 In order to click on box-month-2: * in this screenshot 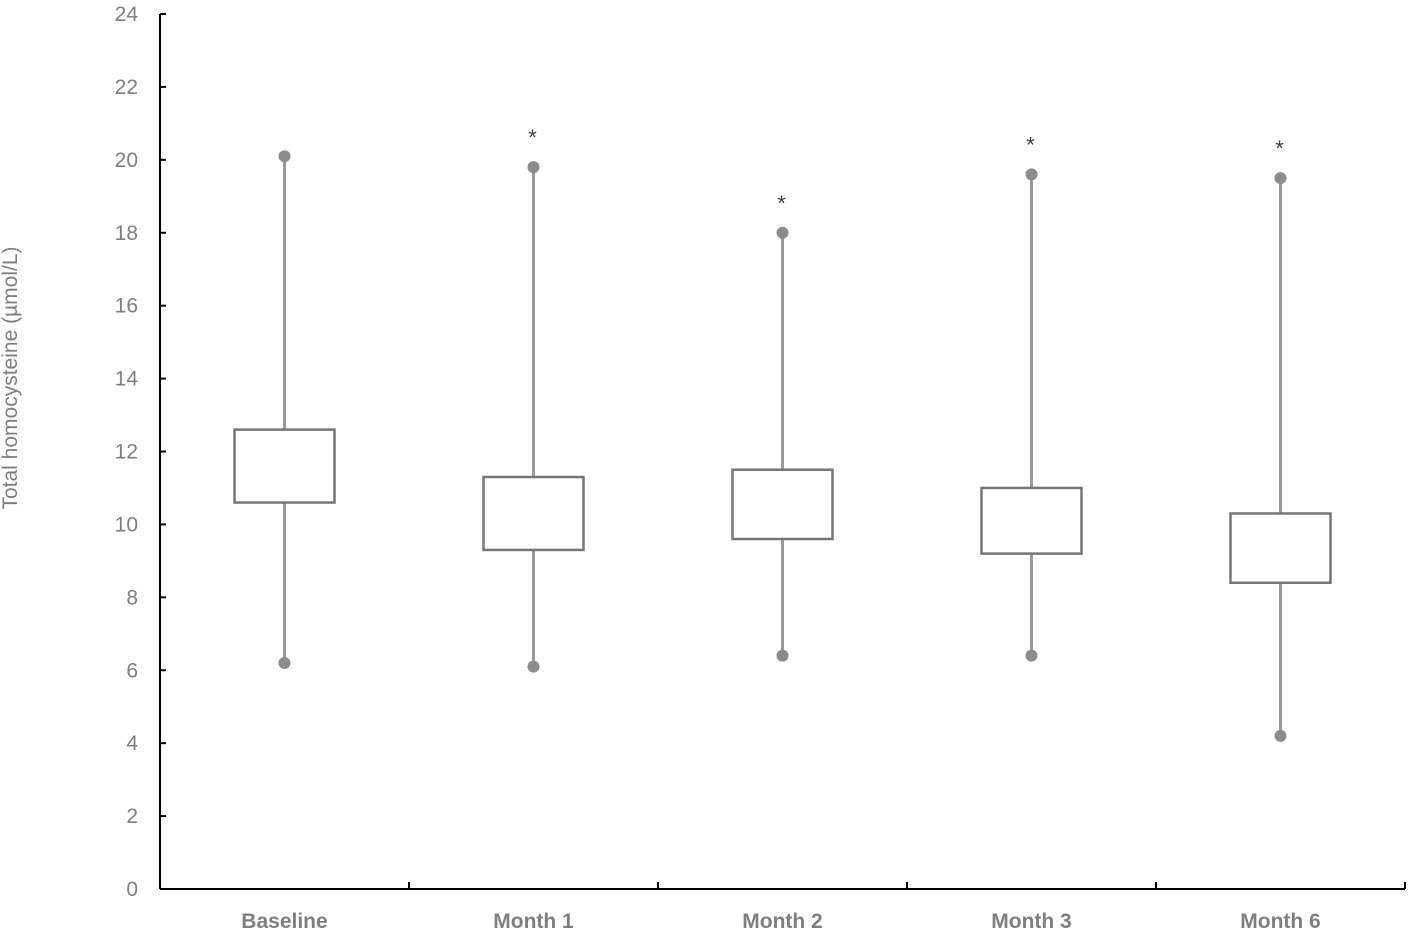, I will do `click(782, 426)`.